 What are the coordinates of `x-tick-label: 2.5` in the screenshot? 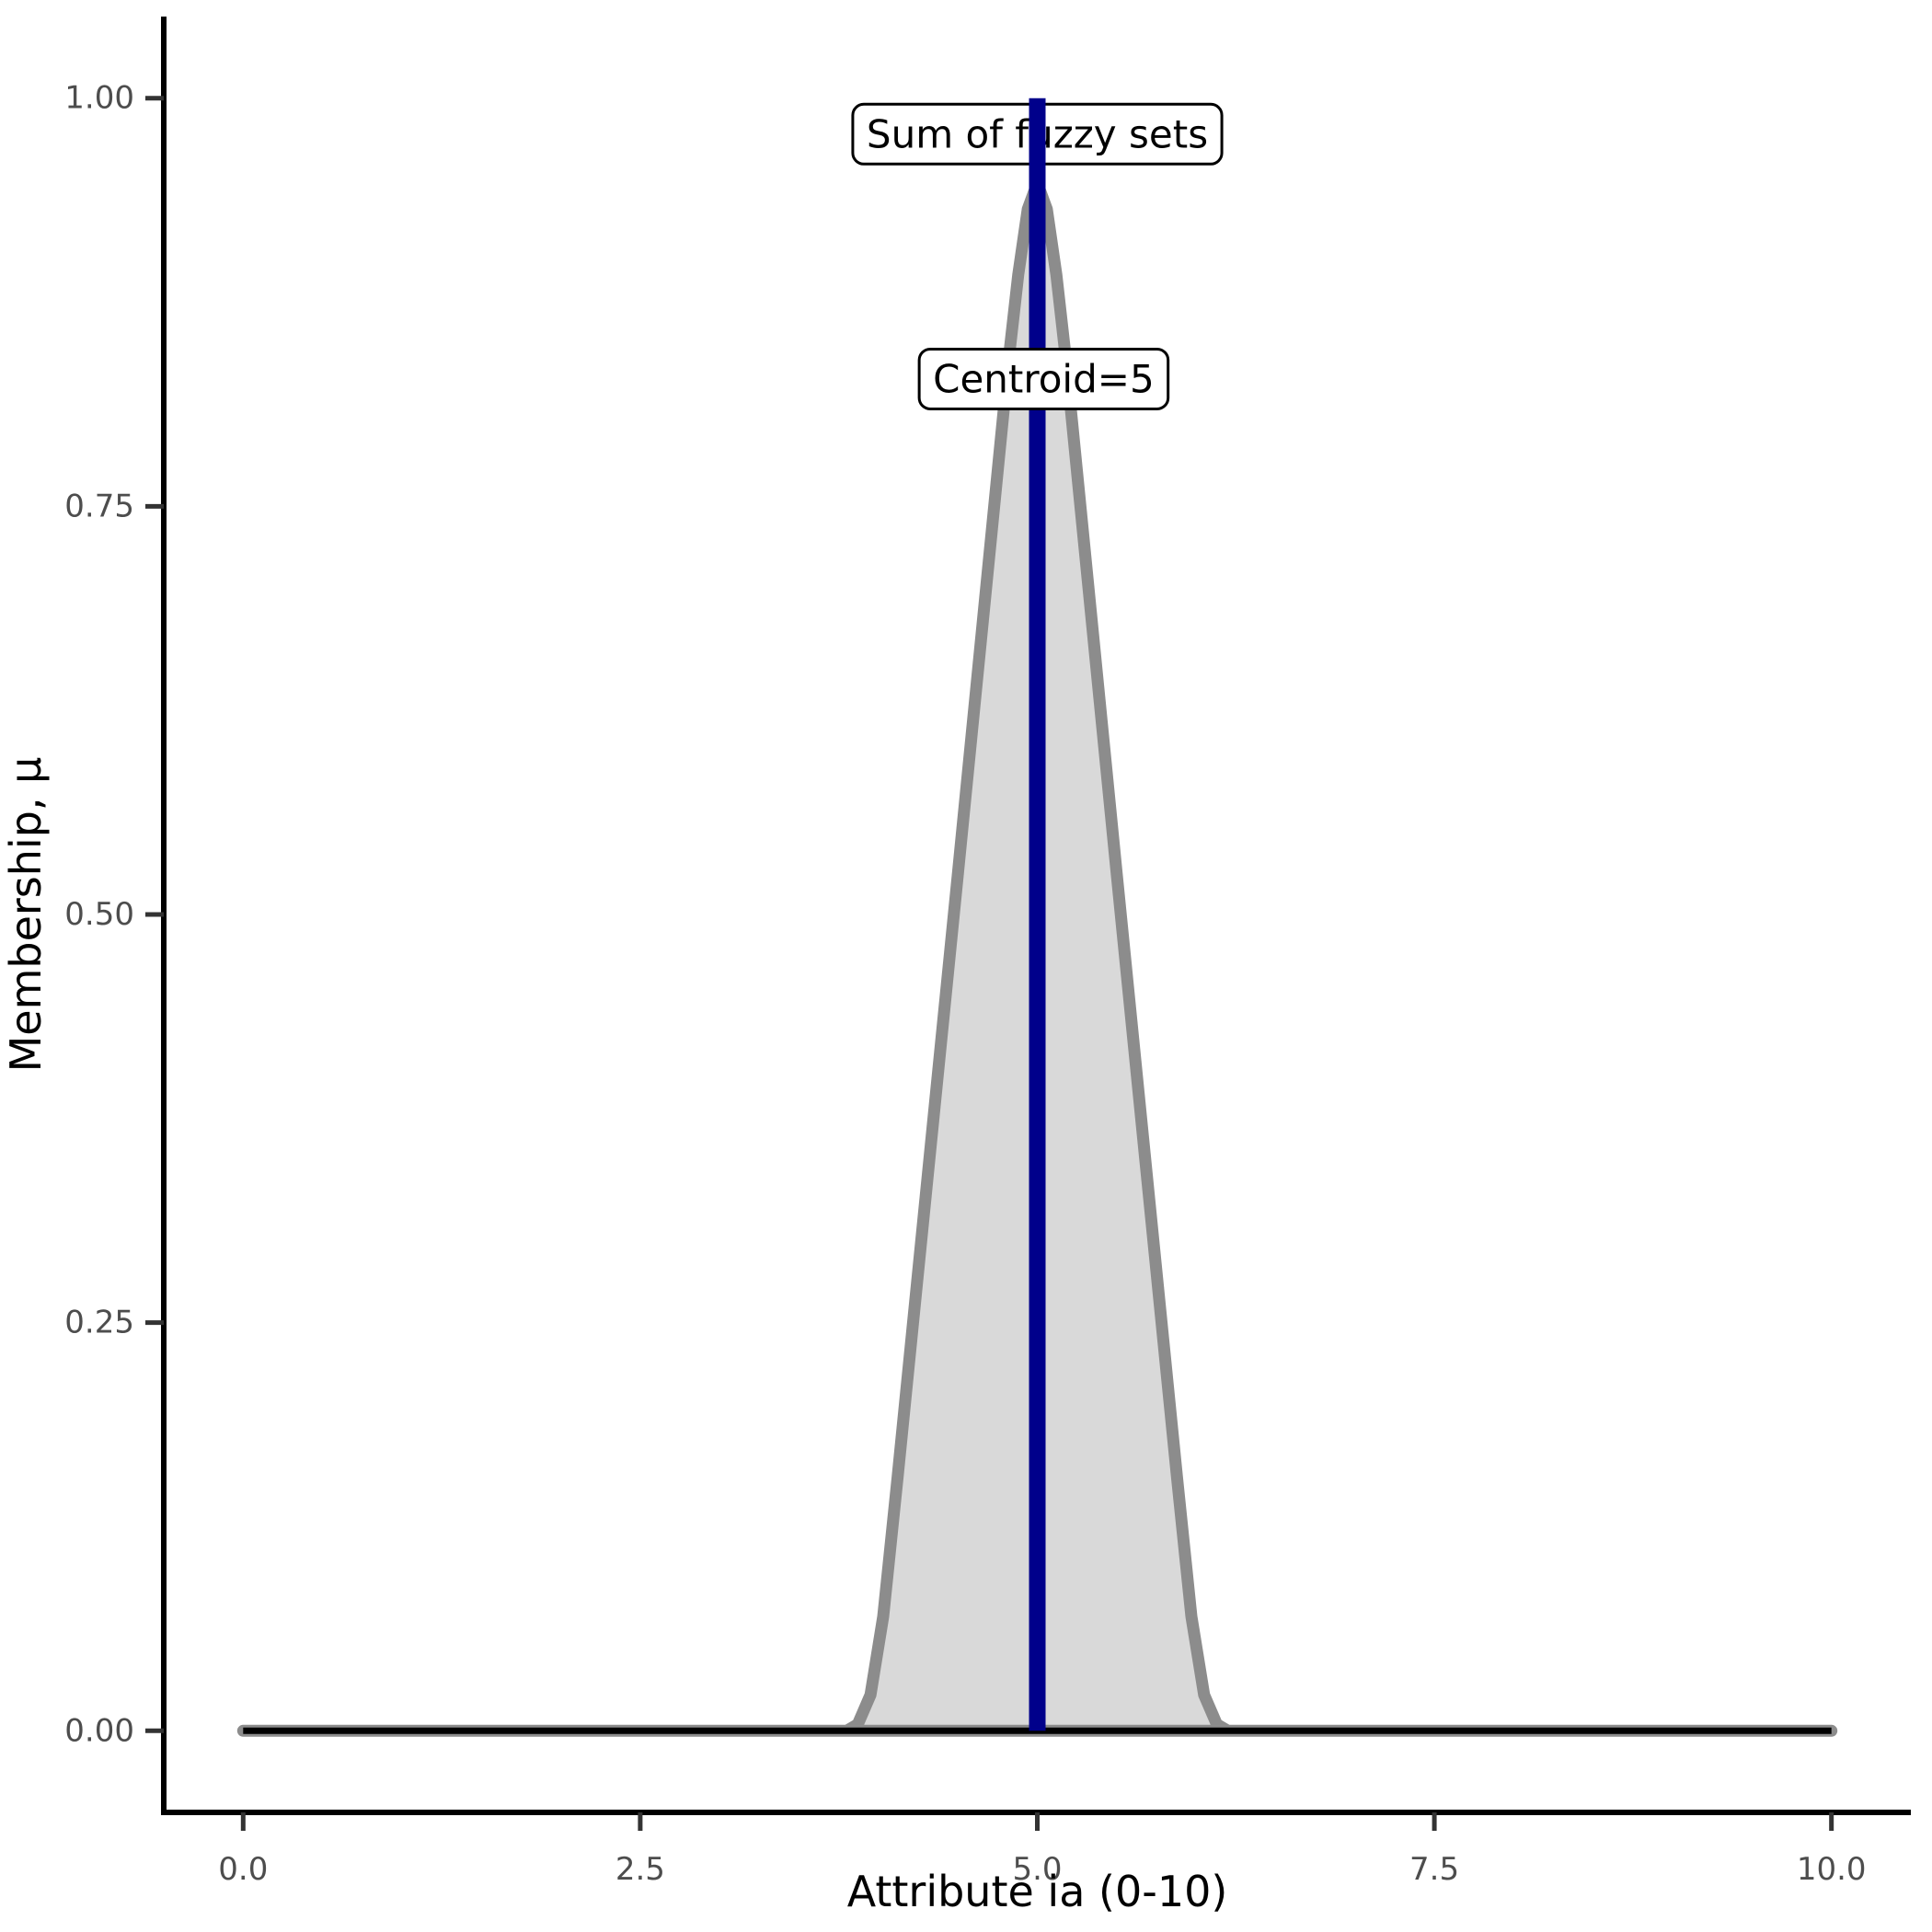 It's located at (640, 1869).